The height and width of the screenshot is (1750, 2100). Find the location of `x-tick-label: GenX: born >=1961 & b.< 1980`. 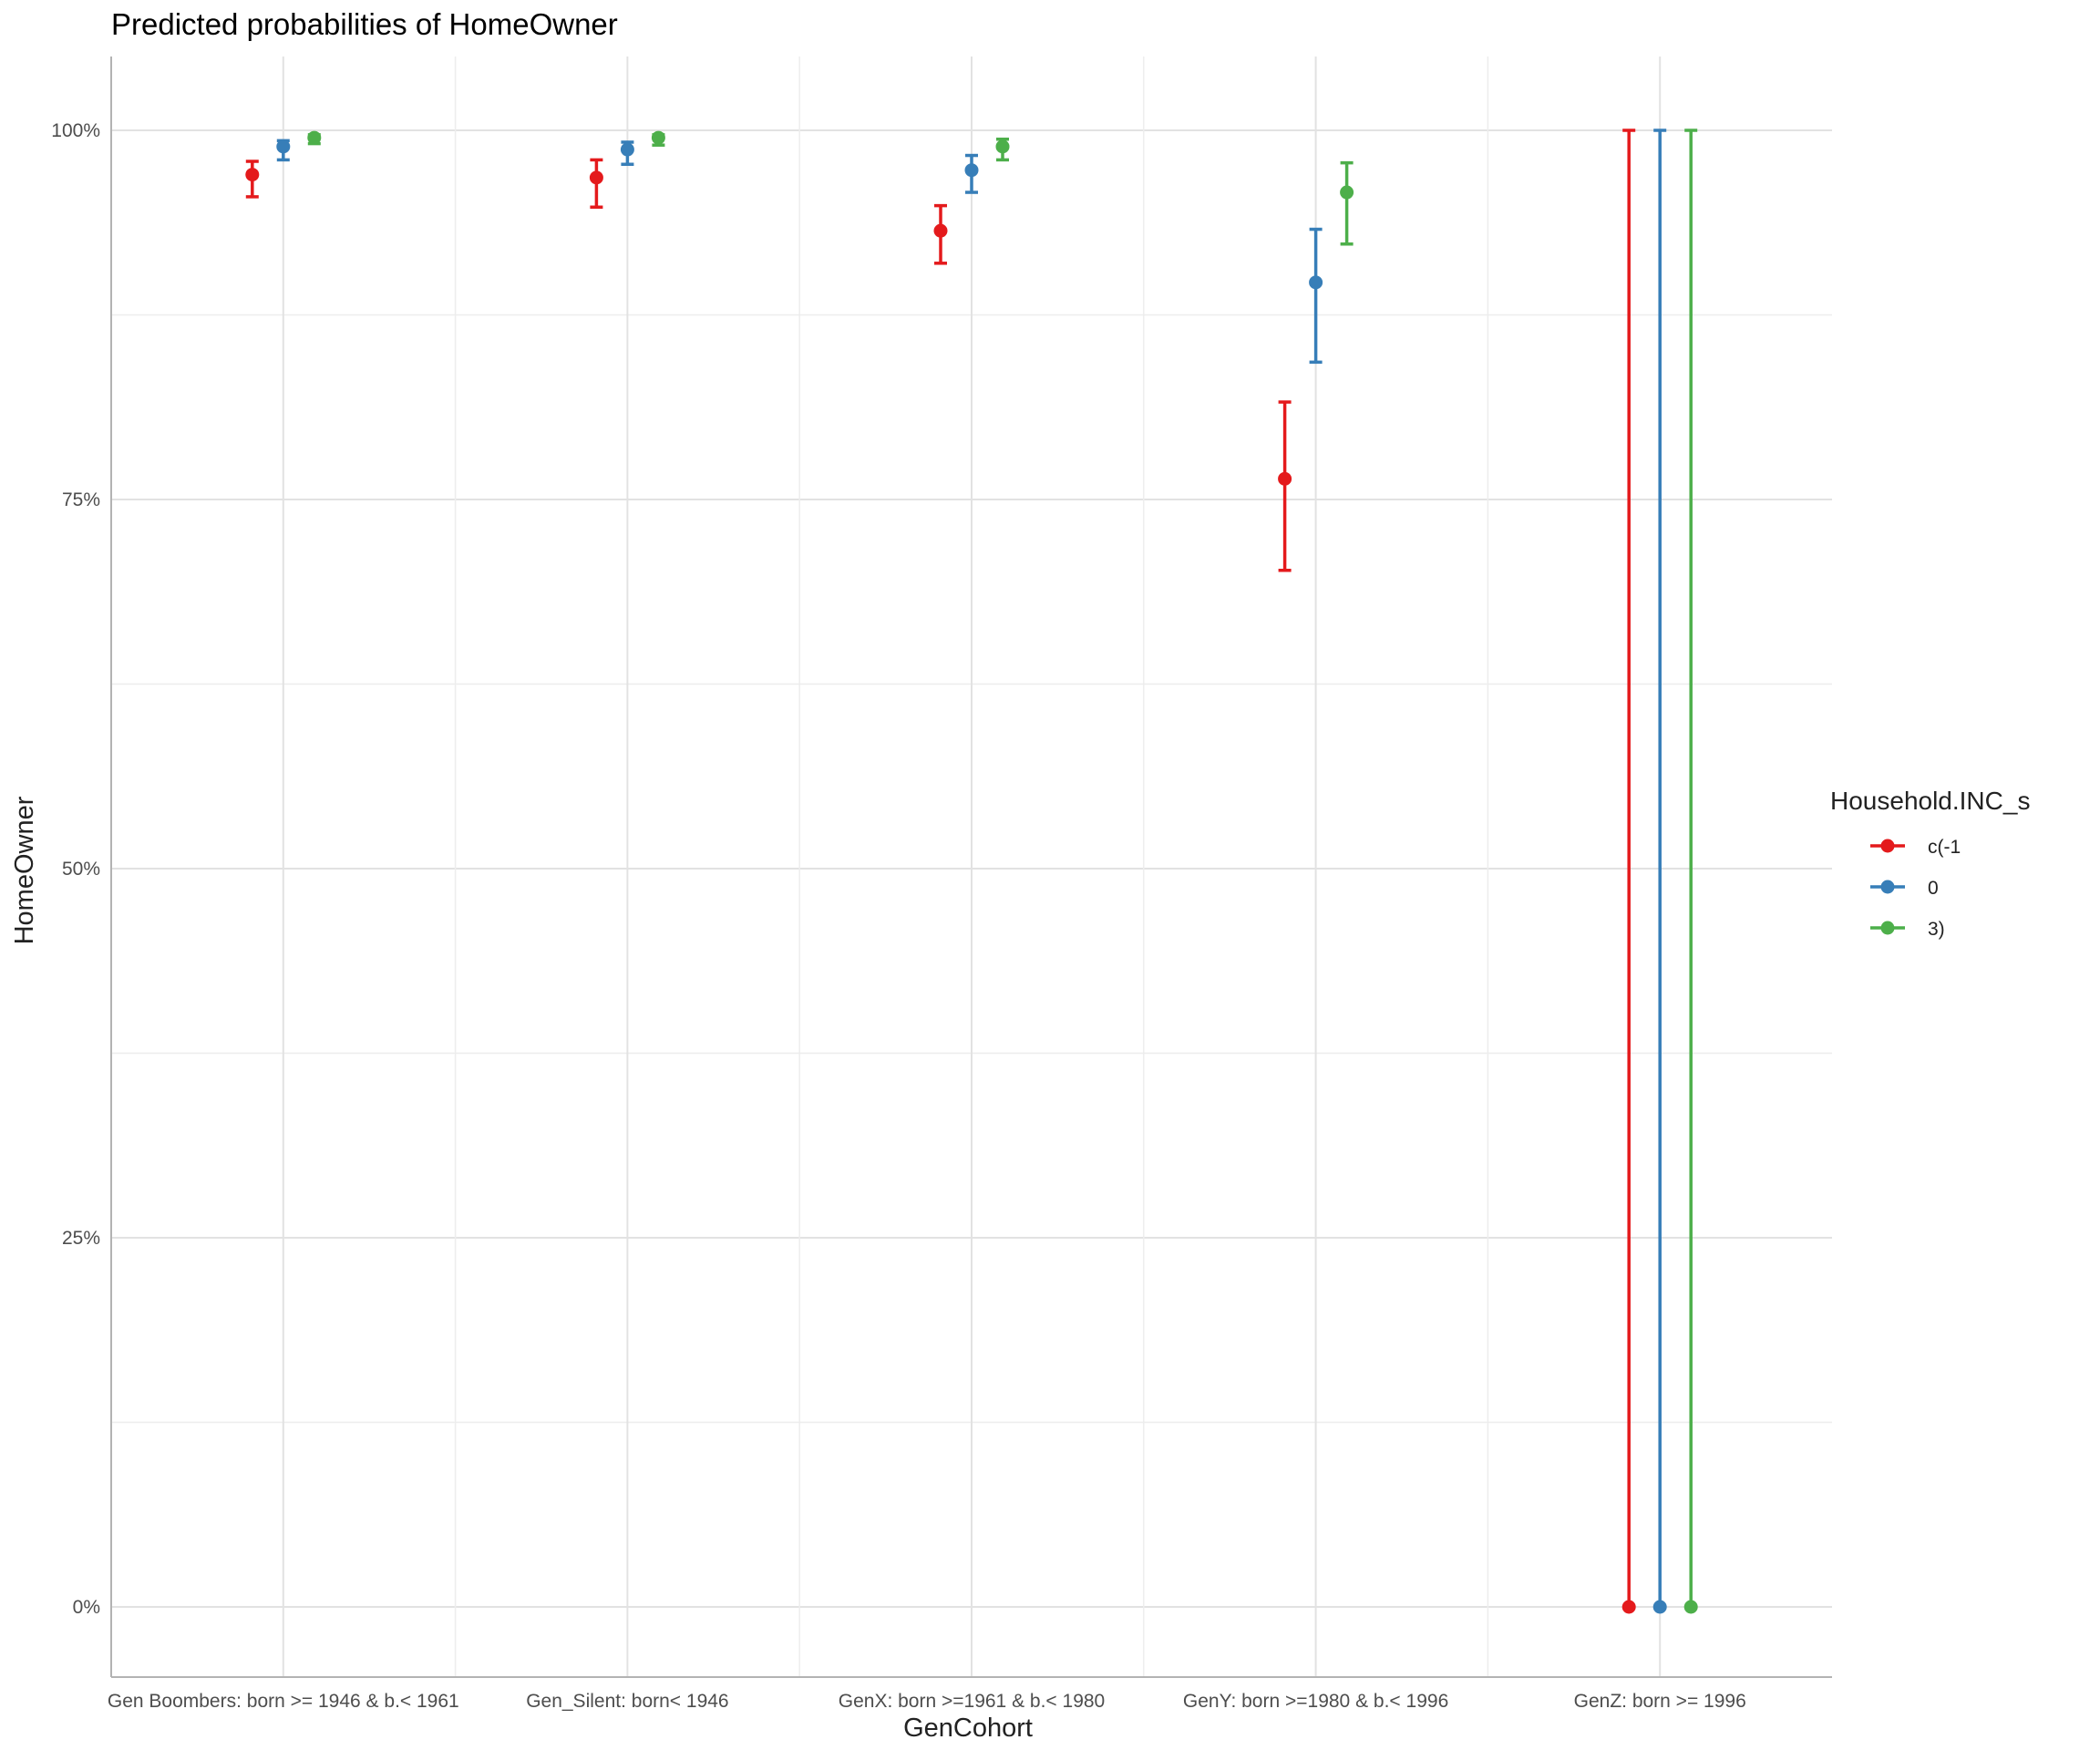

x-tick-label: GenX: born >=1961 & b.< 1980 is located at coordinates (972, 1701).